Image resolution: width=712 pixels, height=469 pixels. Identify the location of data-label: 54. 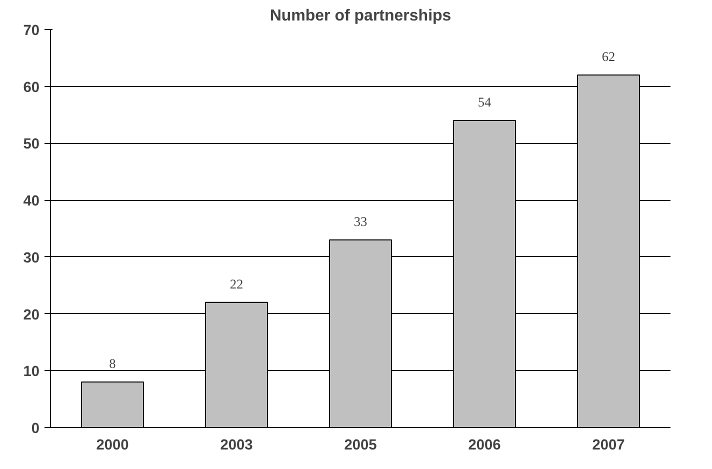
(485, 102).